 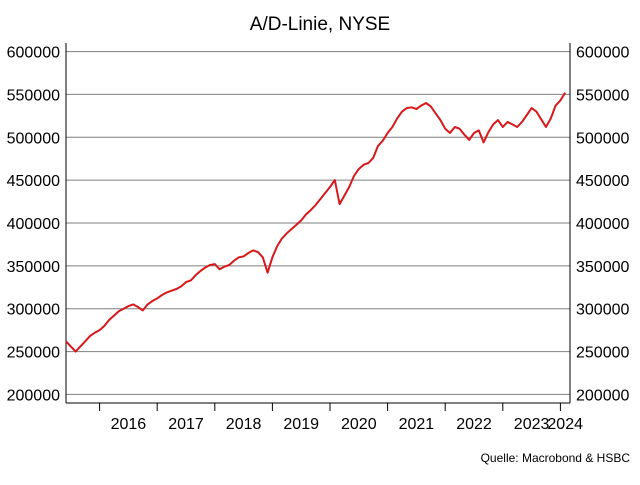 I want to click on y-tick-label-left: 450000, so click(x=33, y=181).